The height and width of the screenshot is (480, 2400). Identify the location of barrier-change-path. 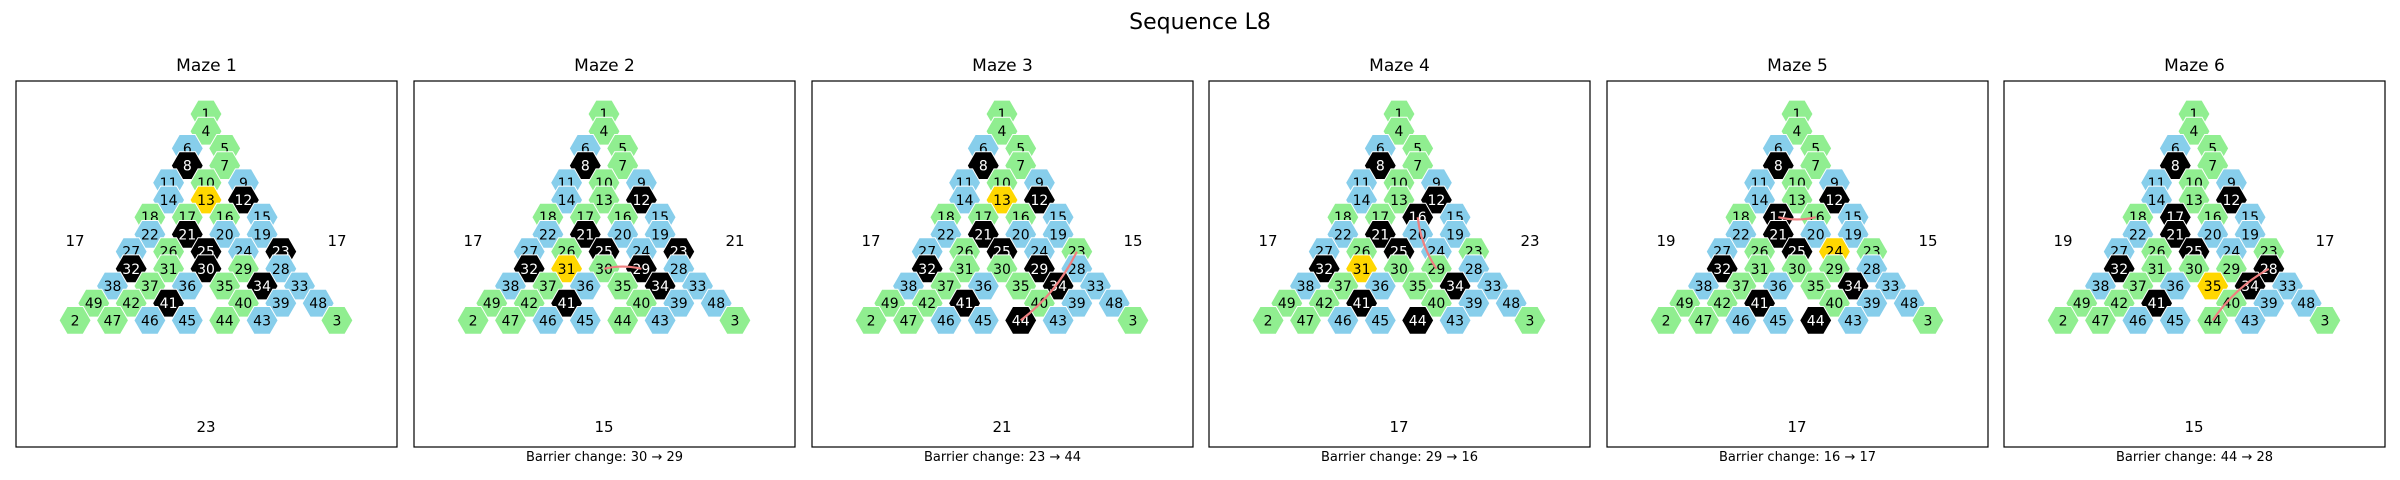
(1049, 286).